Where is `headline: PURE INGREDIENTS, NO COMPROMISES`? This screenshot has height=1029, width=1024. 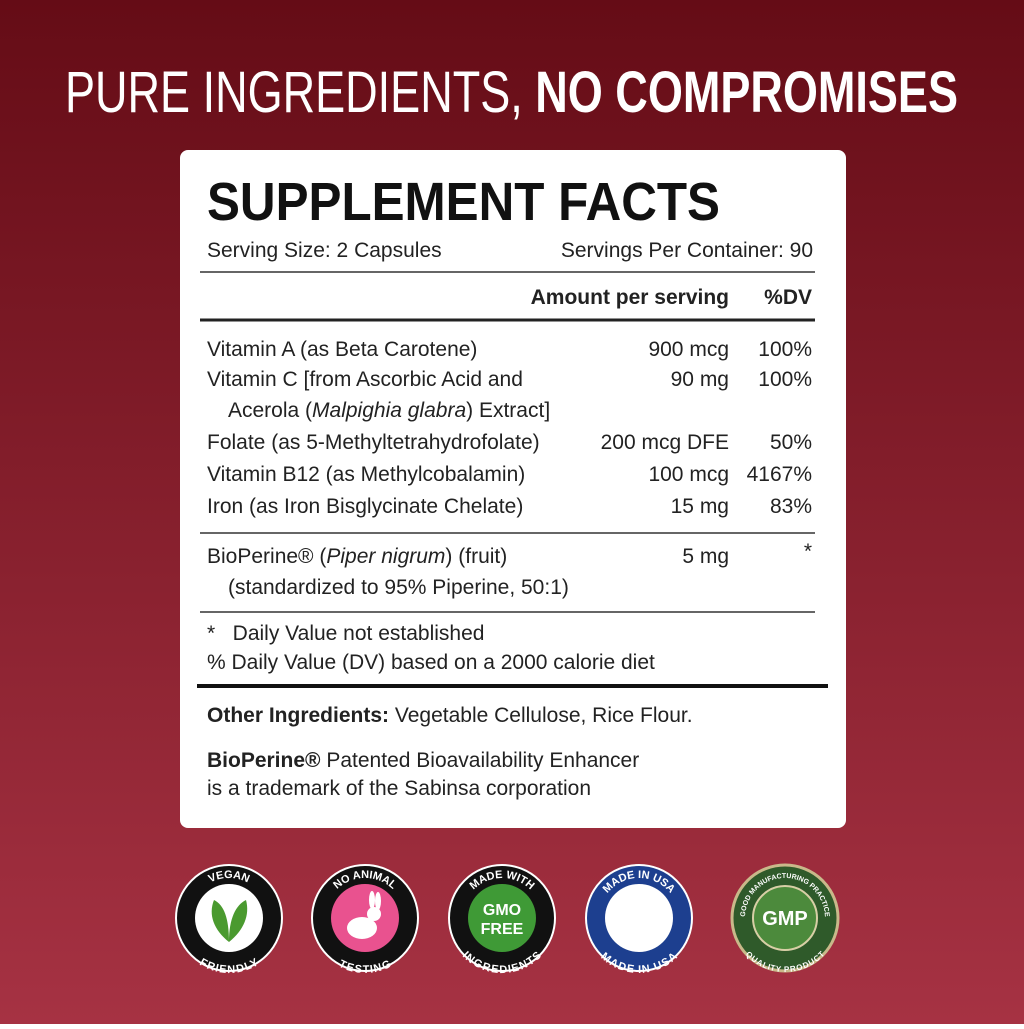 headline: PURE INGREDIENTS, NO COMPROMISES is located at coordinates (511, 92).